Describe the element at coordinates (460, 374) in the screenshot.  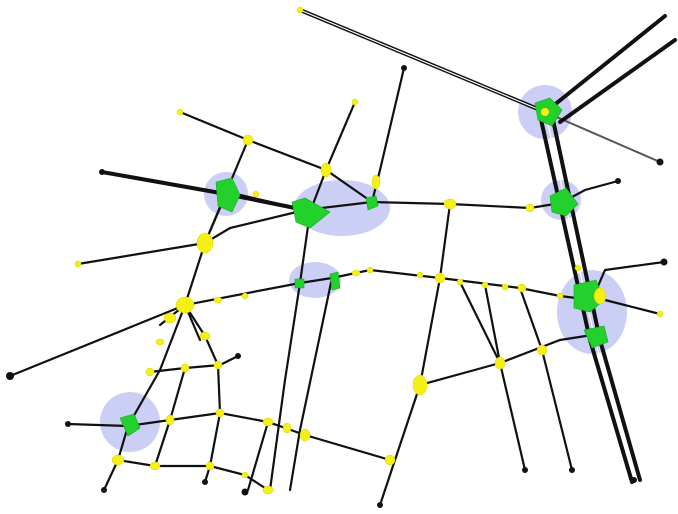
I see `road-crosslink` at that location.